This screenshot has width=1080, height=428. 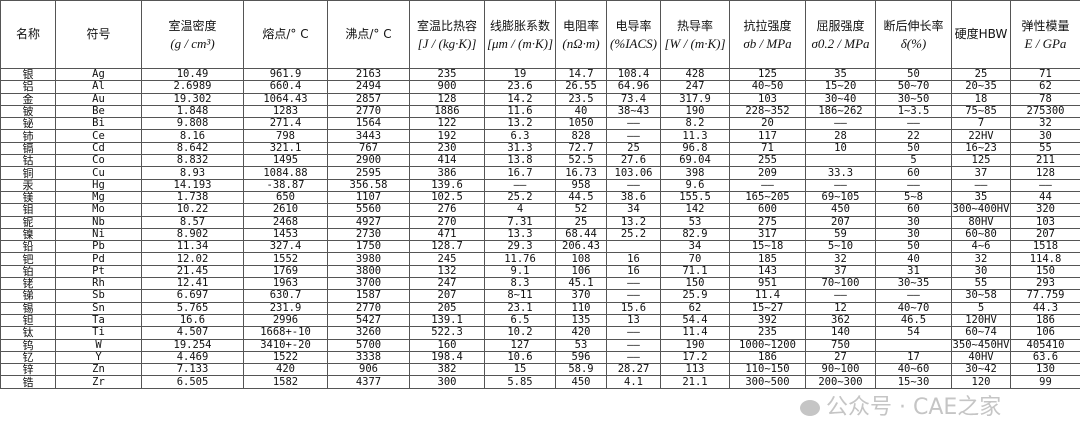 I want to click on value-cell: 60~74, so click(x=981, y=333).